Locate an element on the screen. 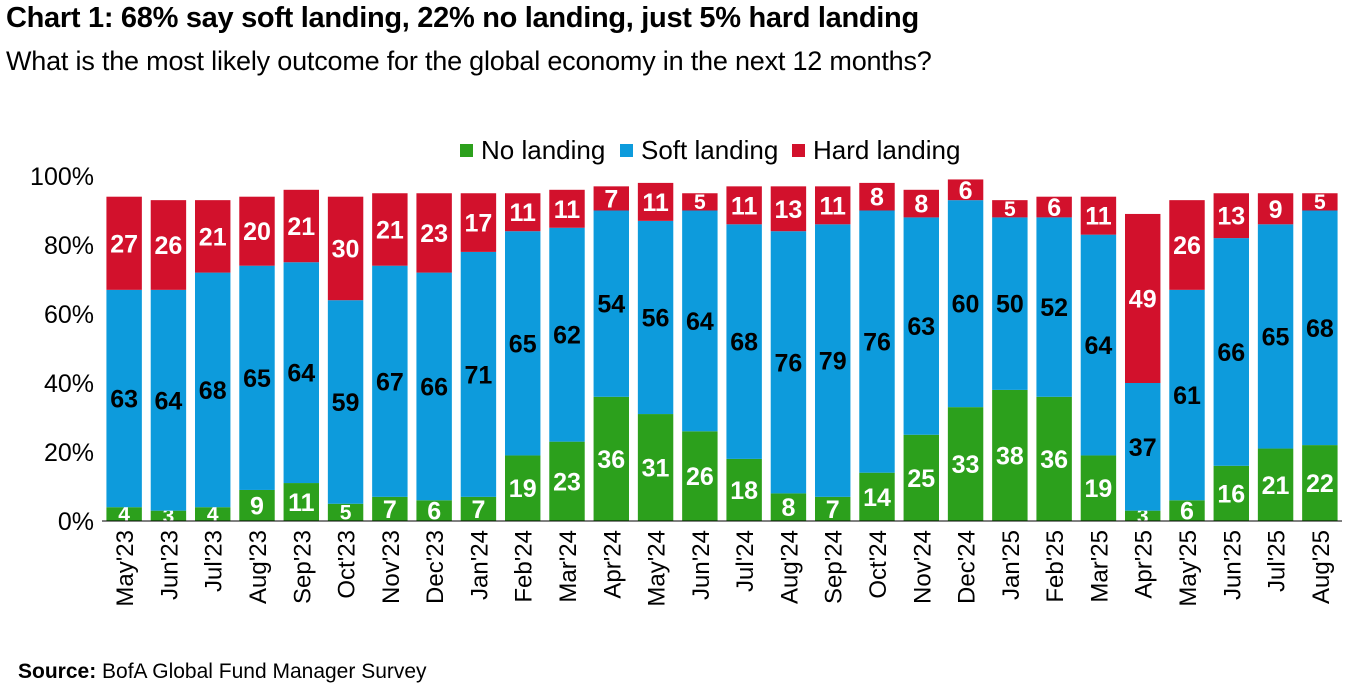 This screenshot has width=1355, height=696. bar-group-Aug-24: 8 76 13 is located at coordinates (788, 354).